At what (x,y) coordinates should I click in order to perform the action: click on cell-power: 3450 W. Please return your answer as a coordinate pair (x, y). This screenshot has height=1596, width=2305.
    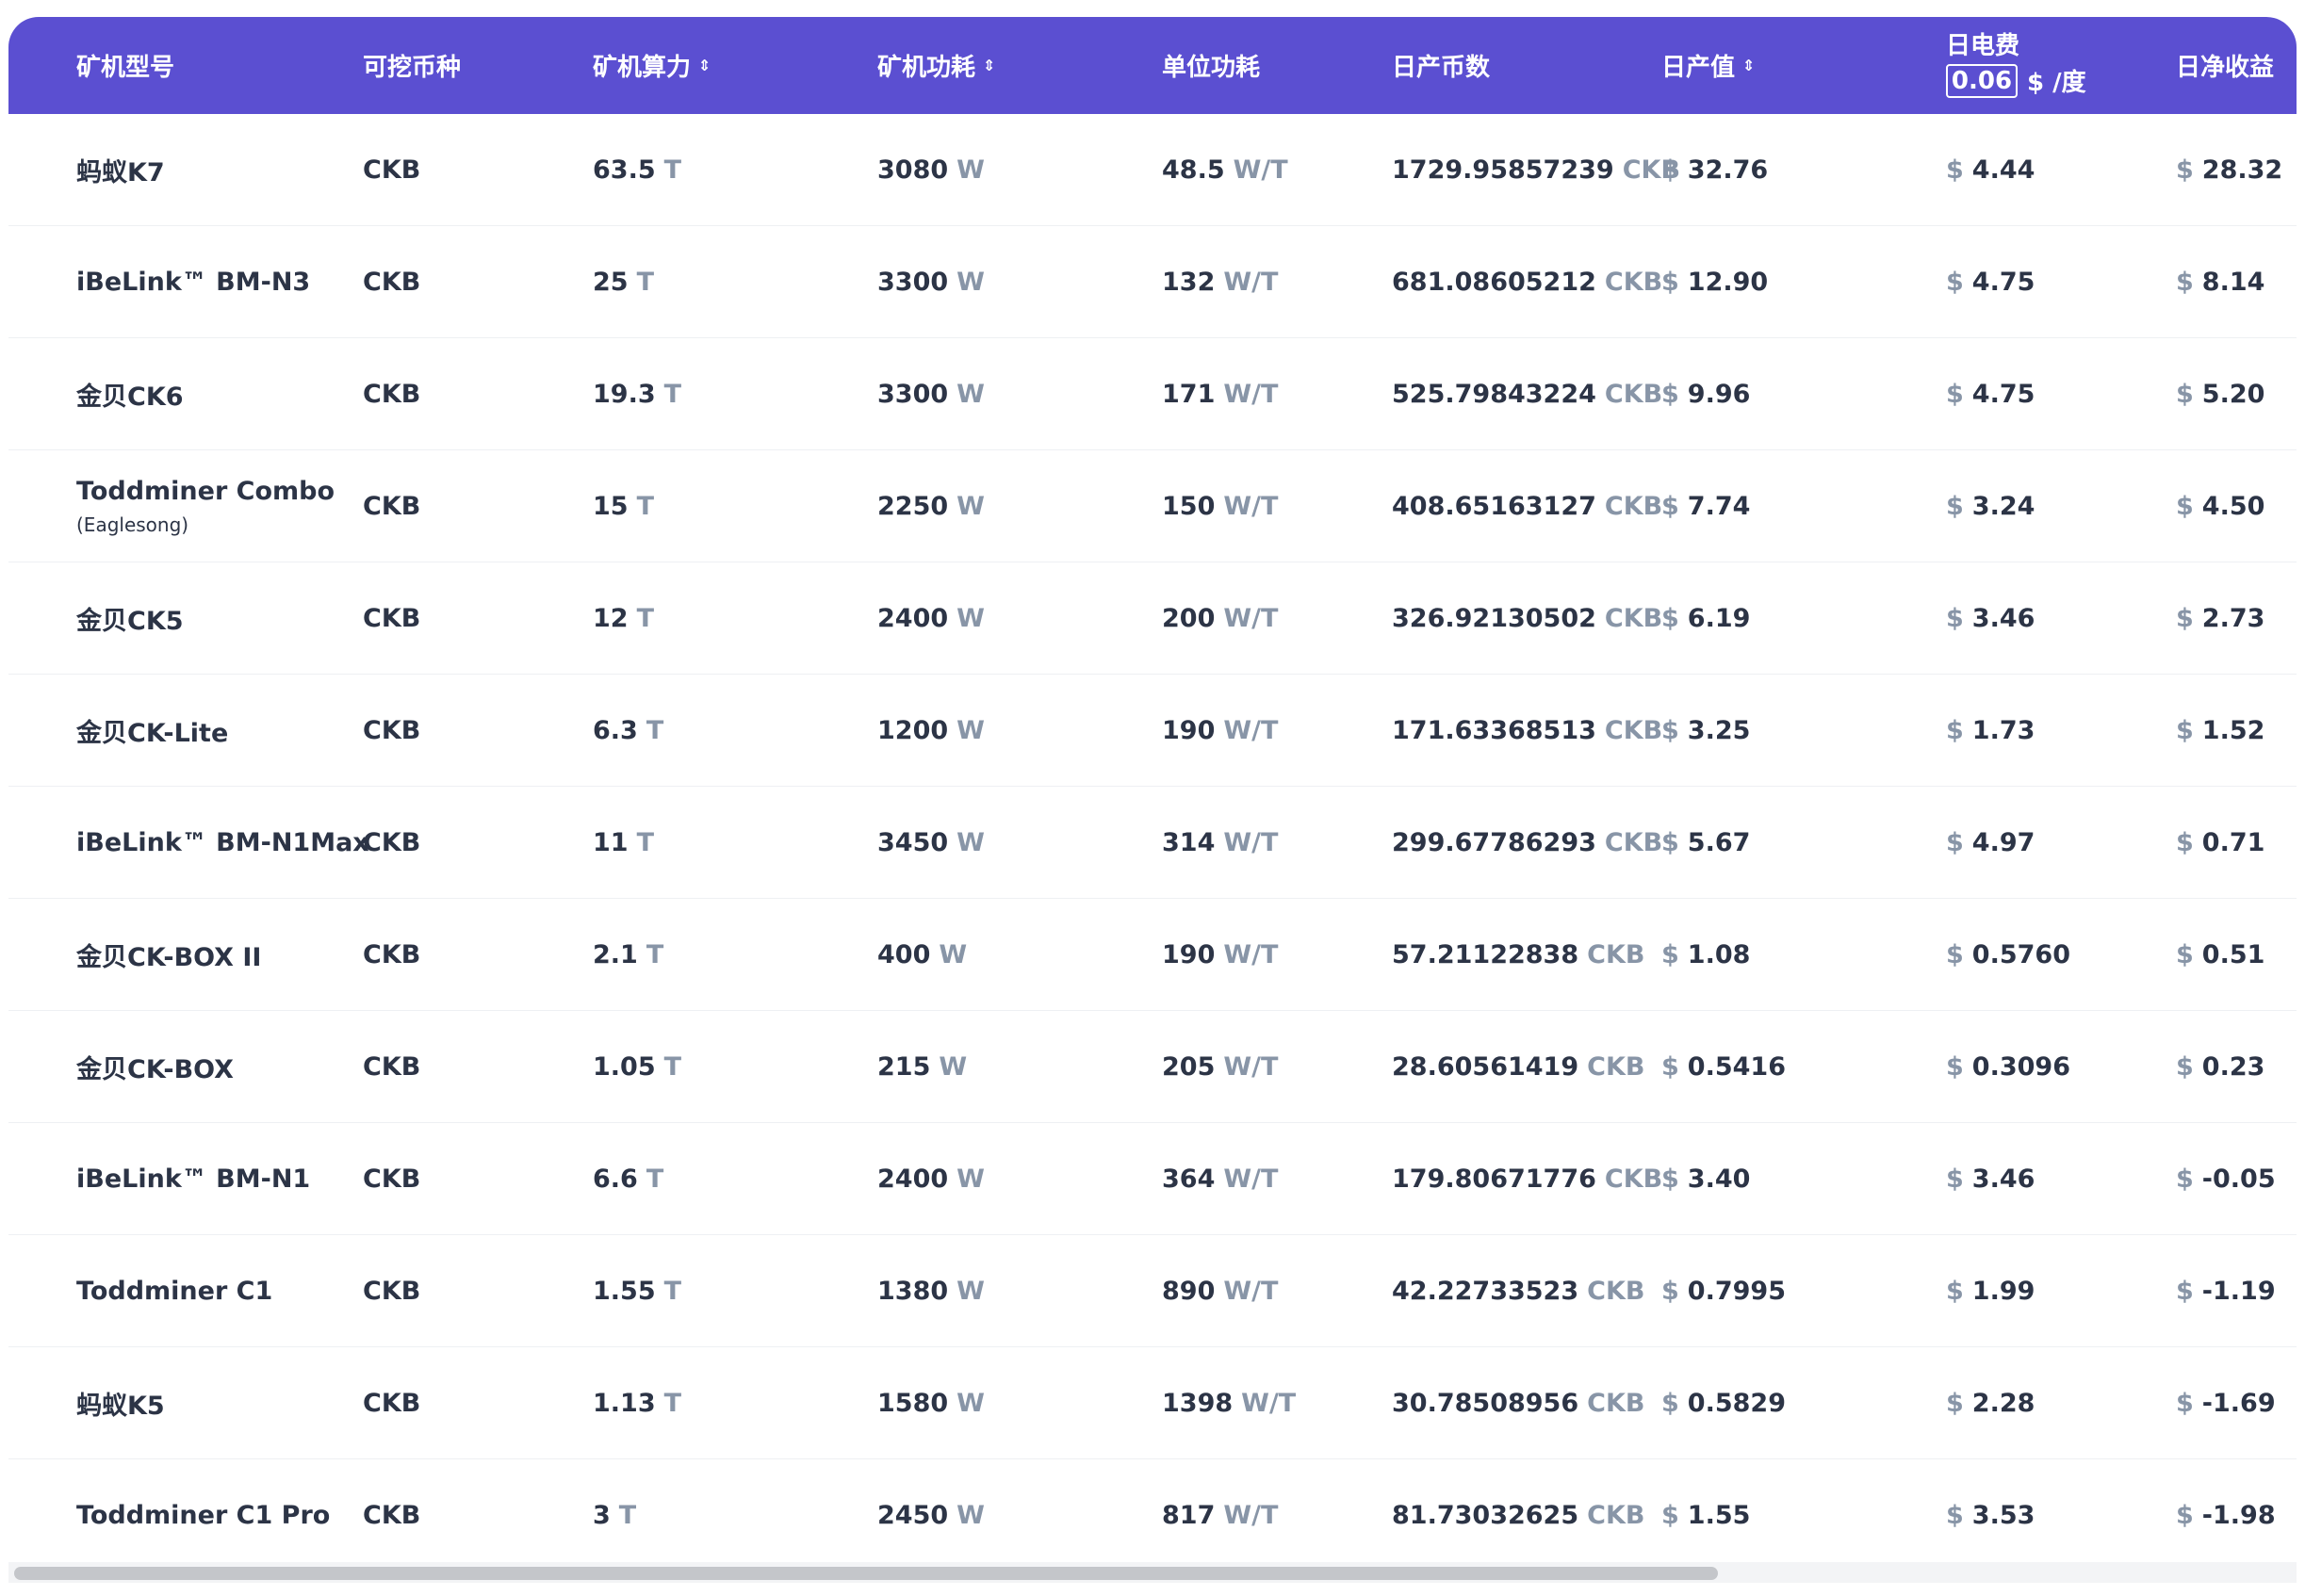
    Looking at the image, I should click on (931, 842).